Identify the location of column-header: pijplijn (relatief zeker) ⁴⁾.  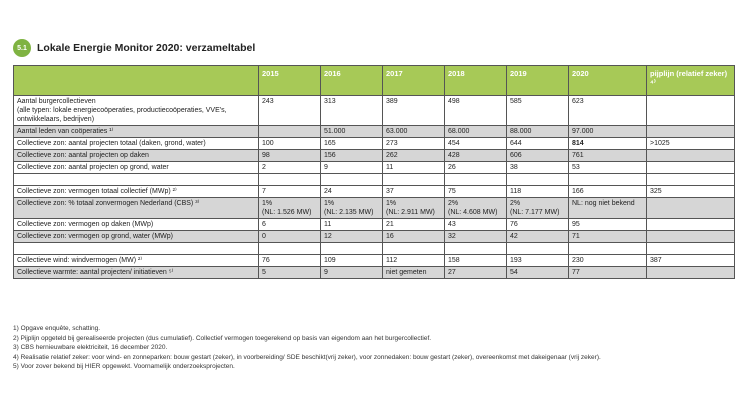
(690, 80).